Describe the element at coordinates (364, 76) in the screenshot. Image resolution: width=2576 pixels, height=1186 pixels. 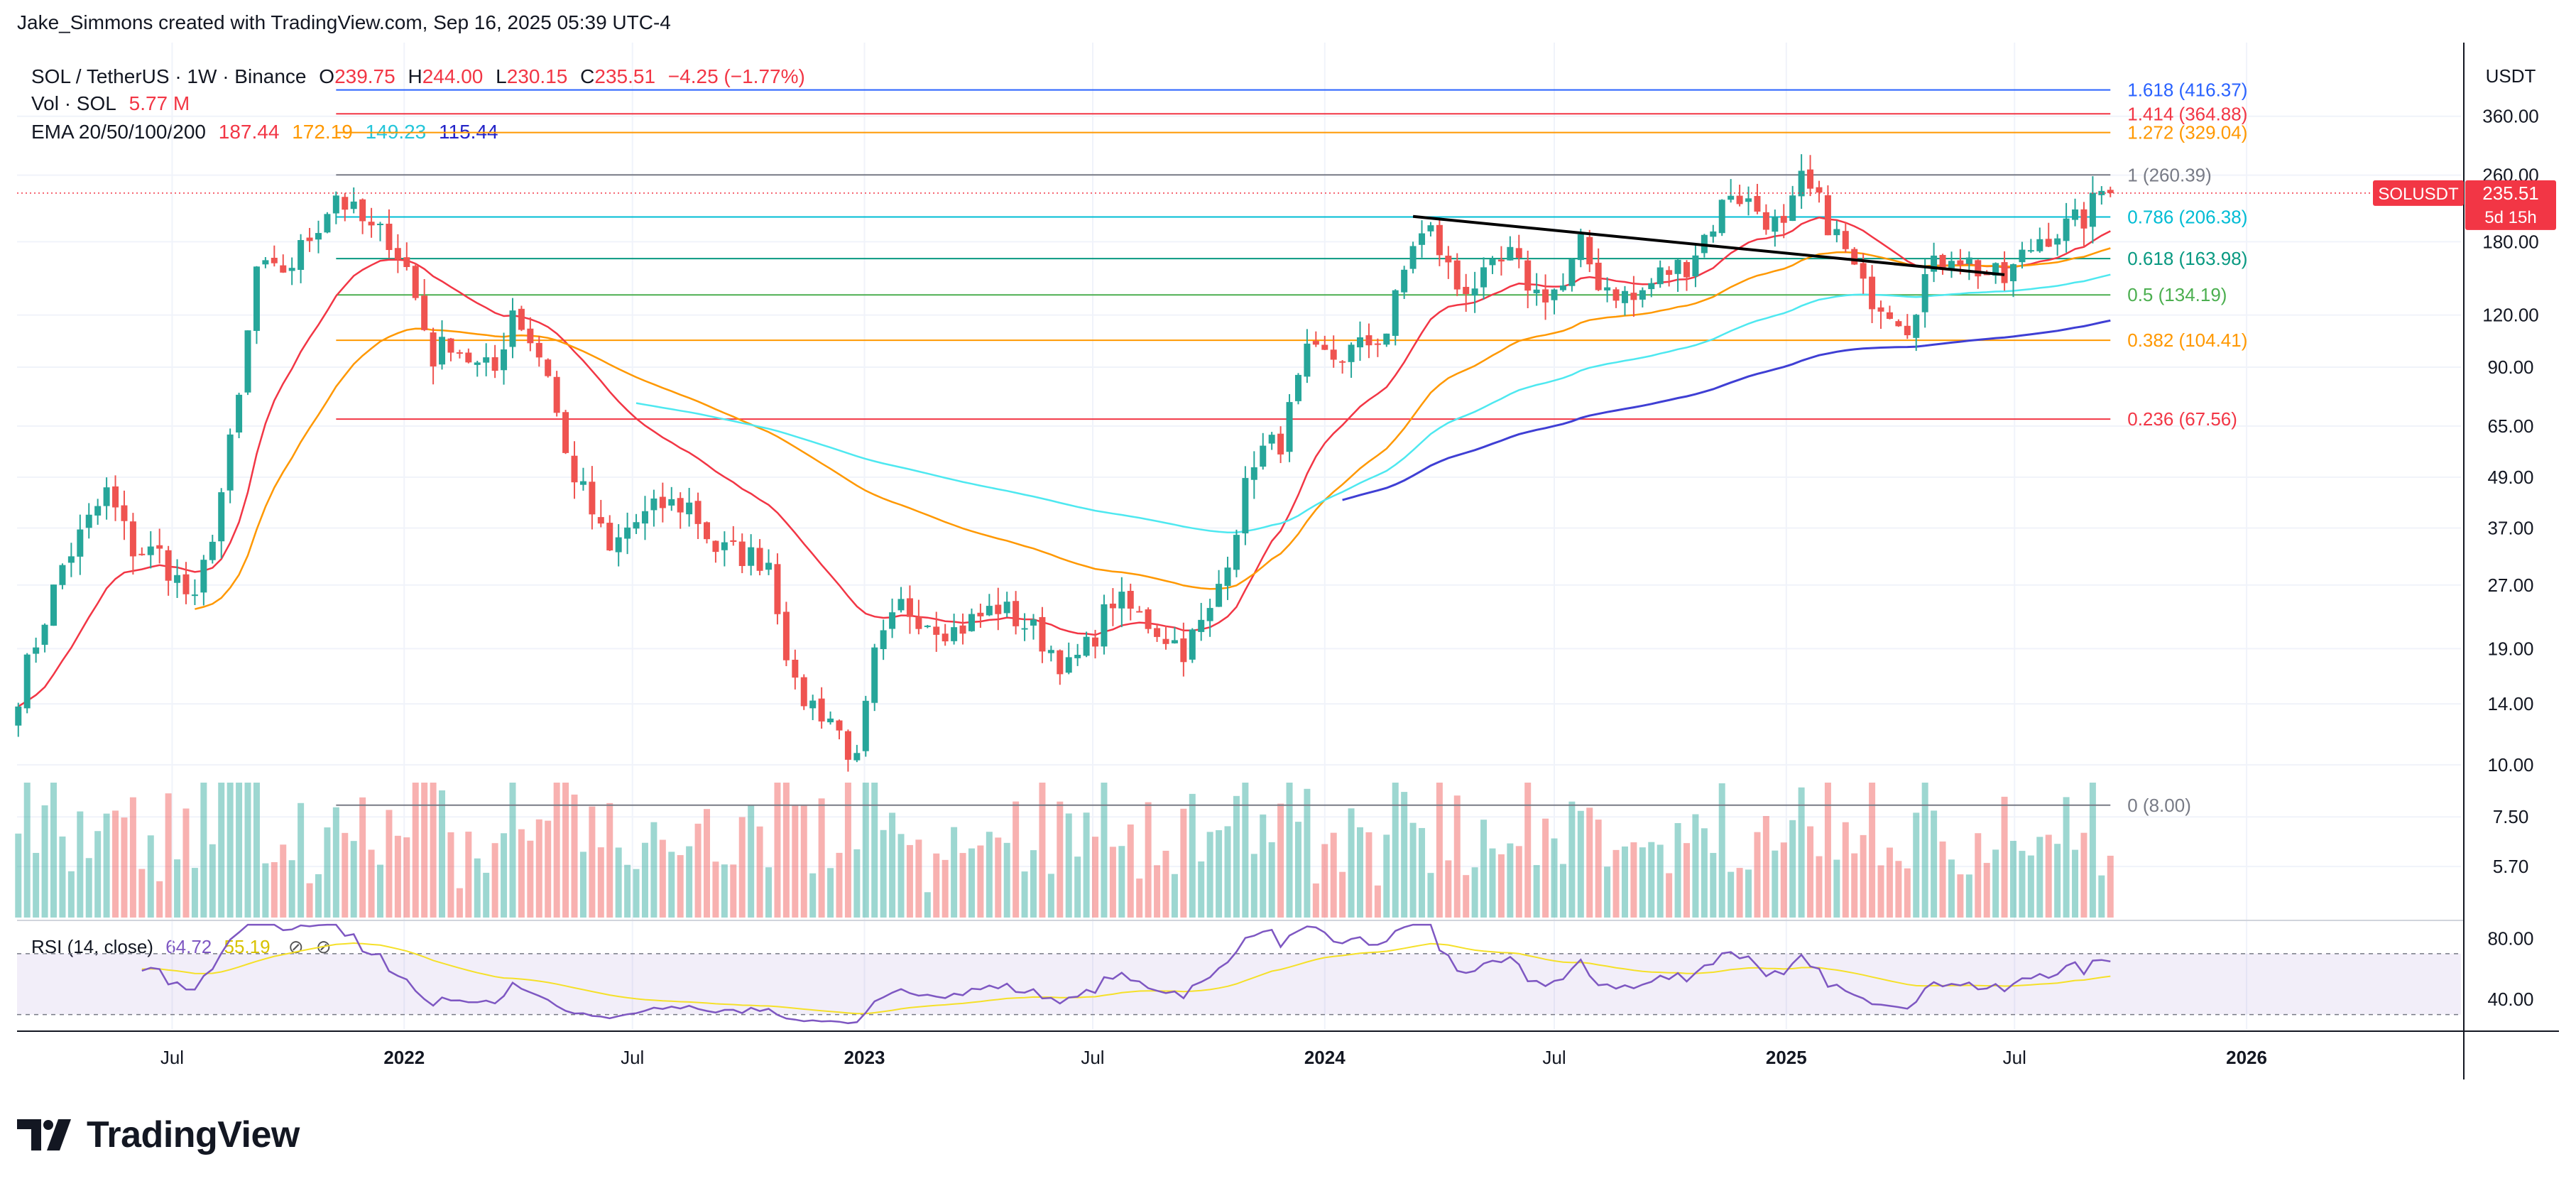
I see `open-value: 239.75` at that location.